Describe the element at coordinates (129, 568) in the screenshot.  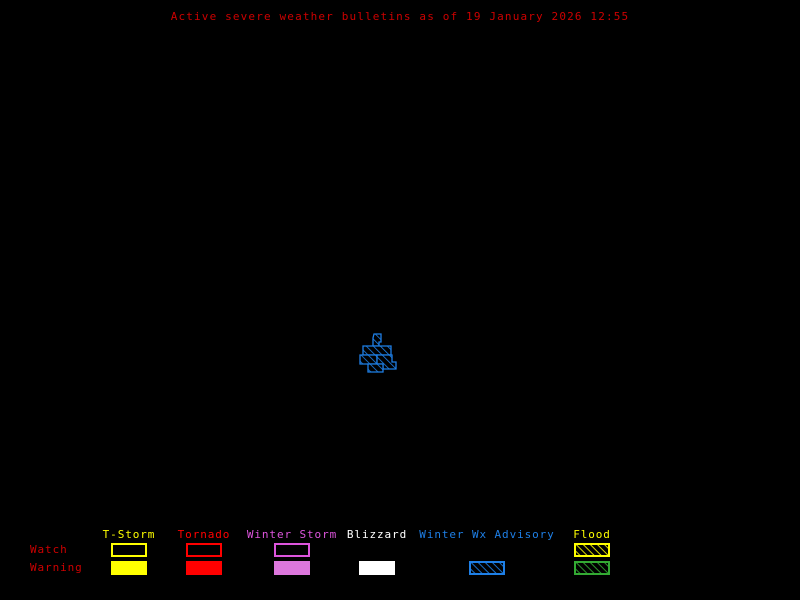
I see `legend-swatch-t-storm-warning` at that location.